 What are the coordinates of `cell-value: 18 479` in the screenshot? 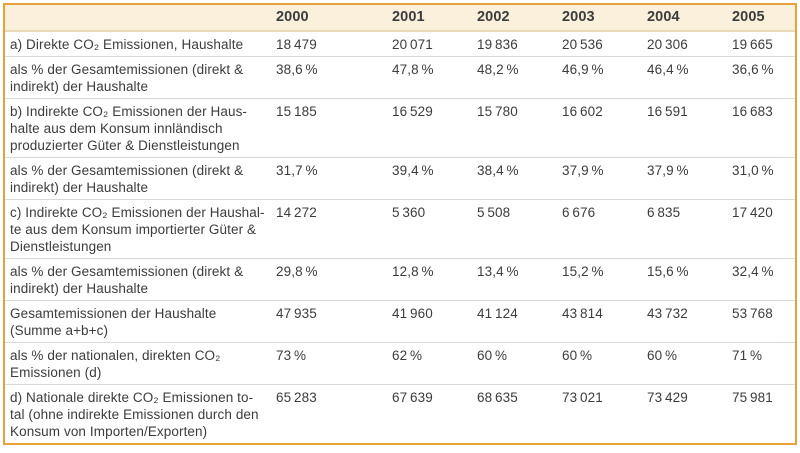 It's located at (331, 44).